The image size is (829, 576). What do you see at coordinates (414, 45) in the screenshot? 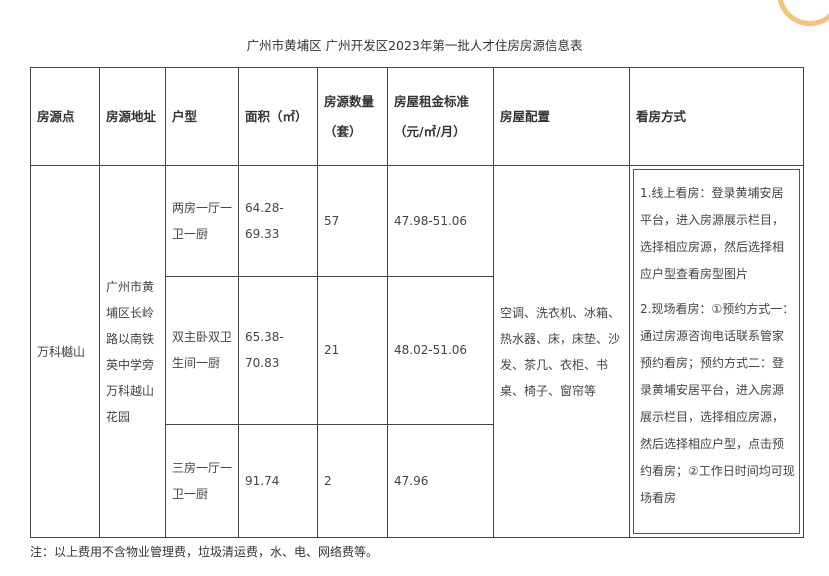
I see `page-title: 广州市黄埔区 广州开发区2023年第一批人才住房房源信息表` at bounding box center [414, 45].